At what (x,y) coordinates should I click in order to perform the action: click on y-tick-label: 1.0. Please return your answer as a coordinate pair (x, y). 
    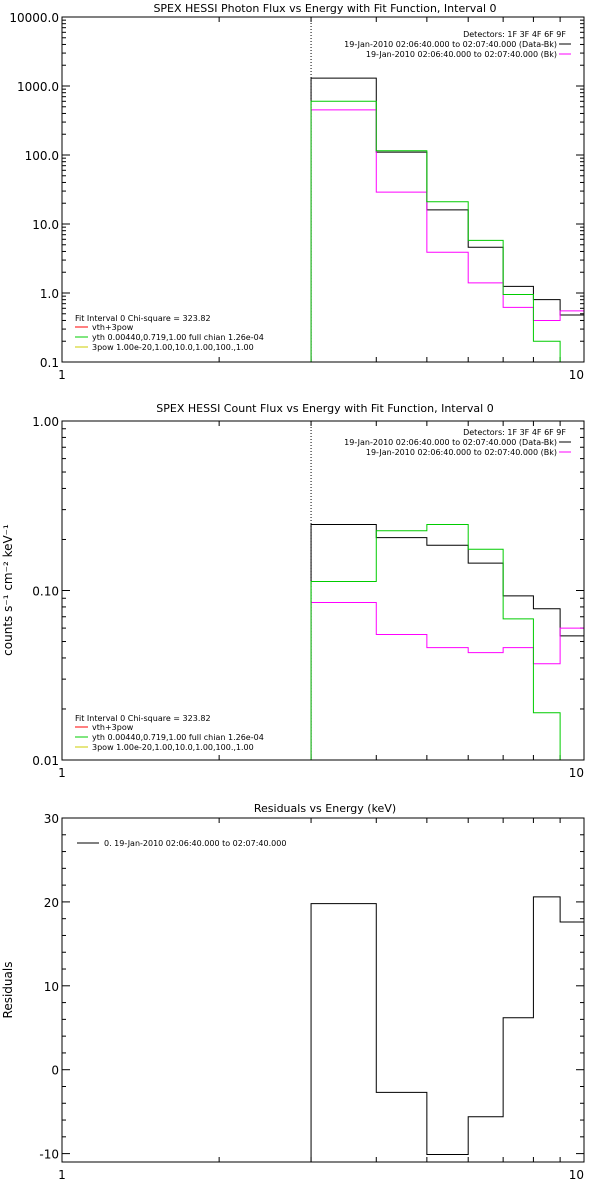
    Looking at the image, I should click on (49, 294).